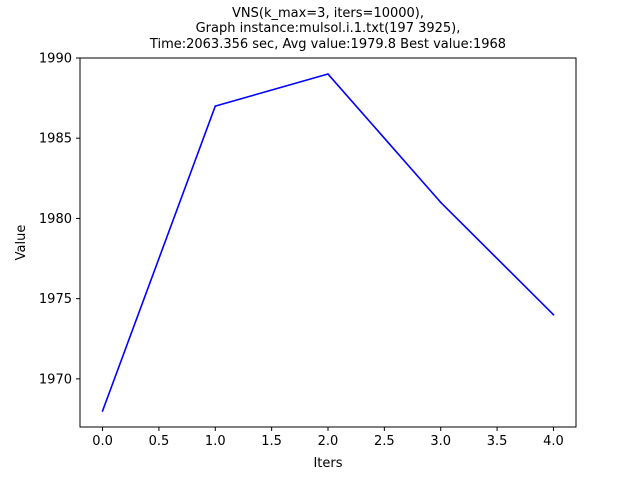 The width and height of the screenshot is (640, 480). I want to click on y-axis-label: Value, so click(21, 243).